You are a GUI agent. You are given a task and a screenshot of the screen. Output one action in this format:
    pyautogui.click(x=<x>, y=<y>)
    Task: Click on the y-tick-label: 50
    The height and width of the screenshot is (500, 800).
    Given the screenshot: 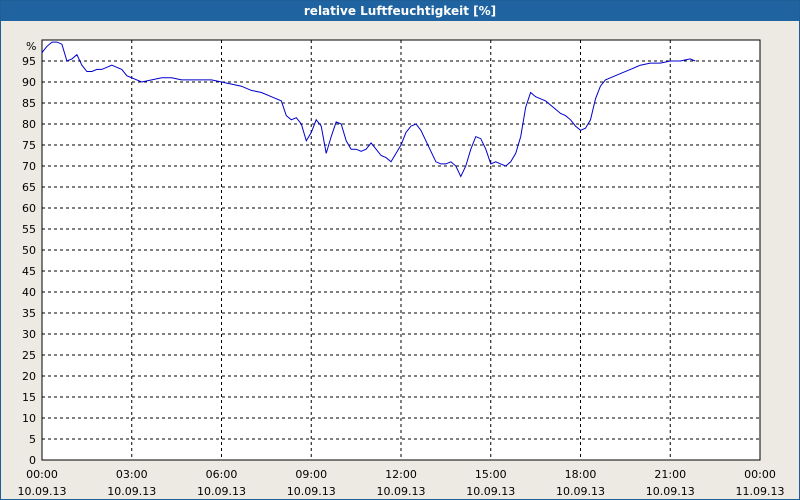 What is the action you would take?
    pyautogui.click(x=29, y=250)
    